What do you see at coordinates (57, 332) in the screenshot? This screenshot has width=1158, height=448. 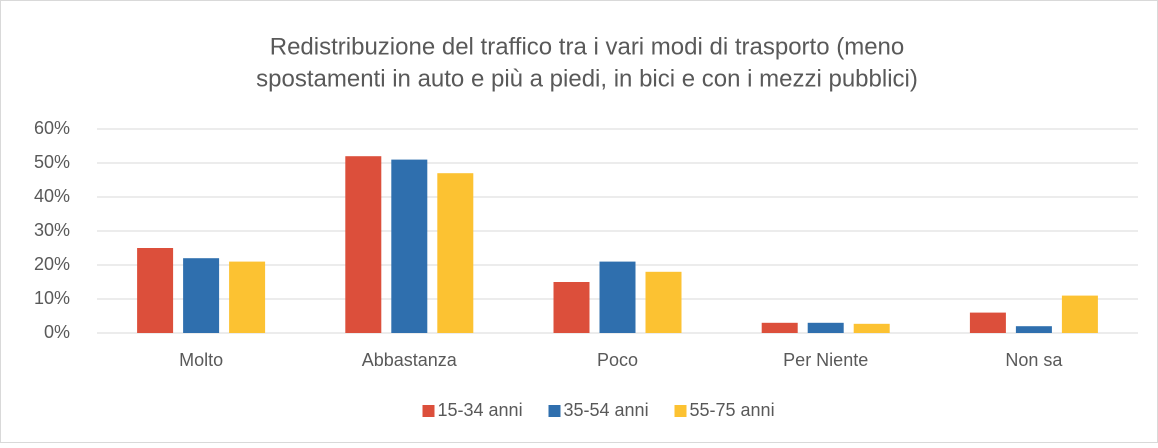 I see `y-tick-label: 0%` at bounding box center [57, 332].